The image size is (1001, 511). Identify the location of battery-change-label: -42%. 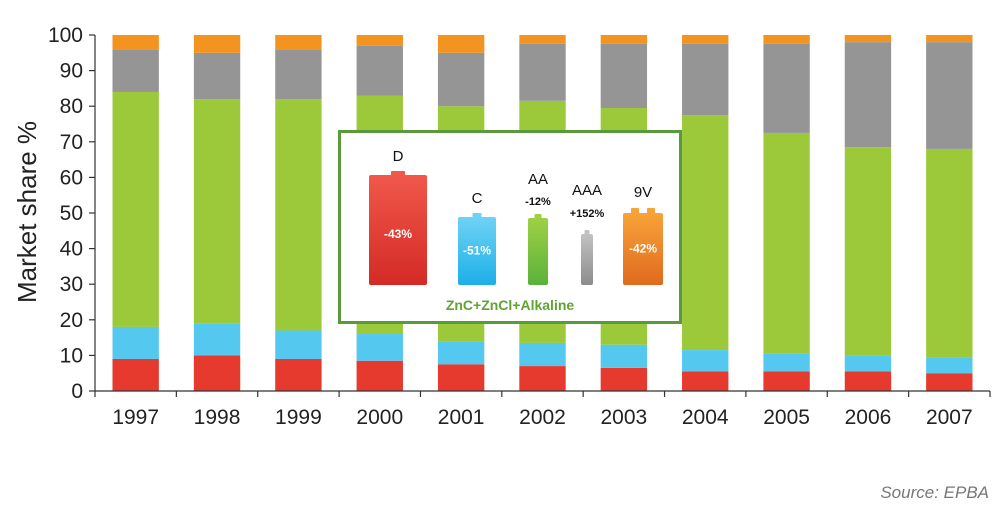
(643, 248).